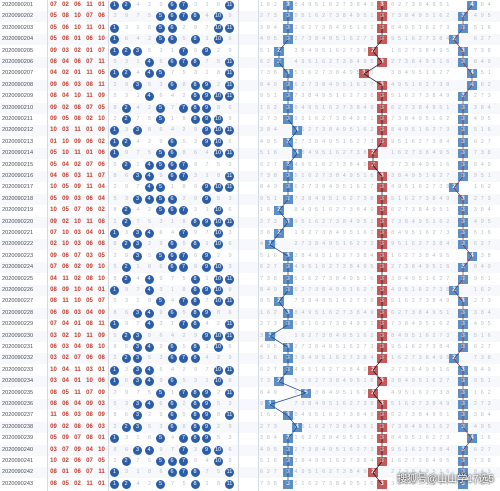 The width and height of the screenshot is (500, 491). What do you see at coordinates (89, 472) in the screenshot?
I see `draw-number: 07` at bounding box center [89, 472].